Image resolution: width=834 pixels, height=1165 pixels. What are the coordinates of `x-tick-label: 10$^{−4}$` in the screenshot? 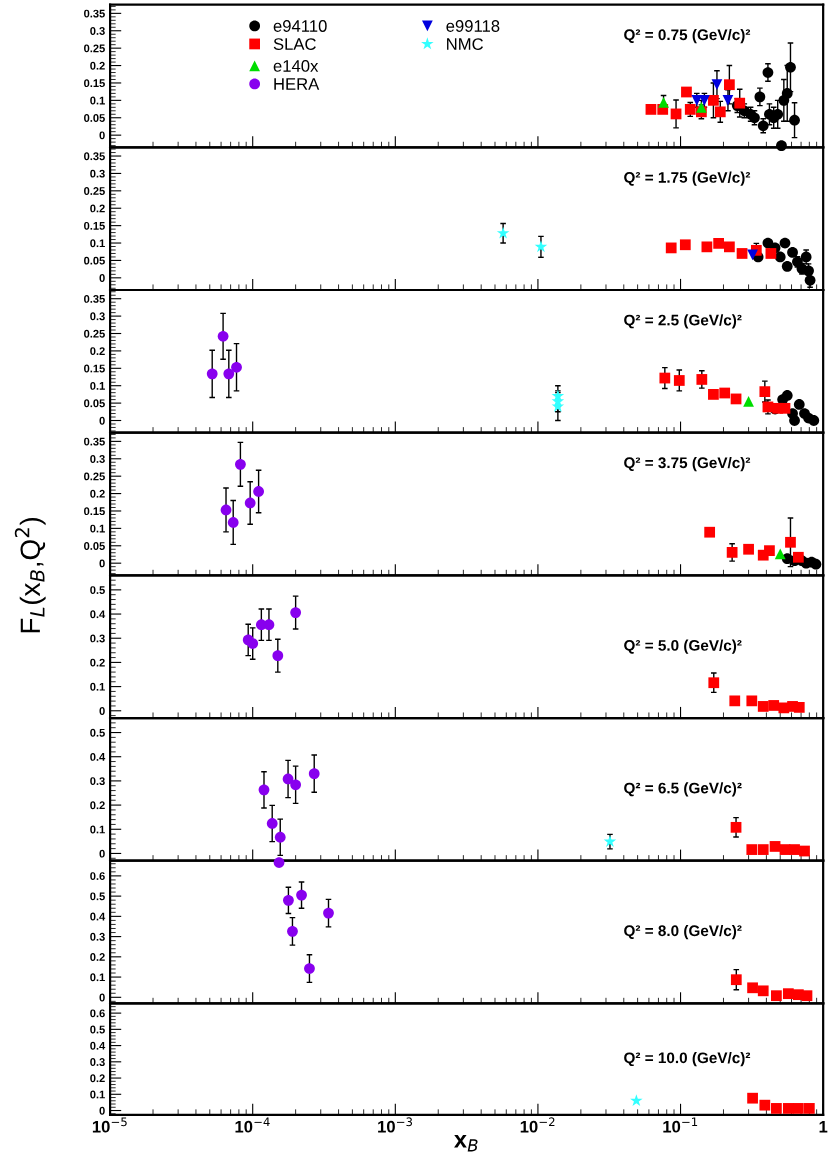 It's located at (252, 1125).